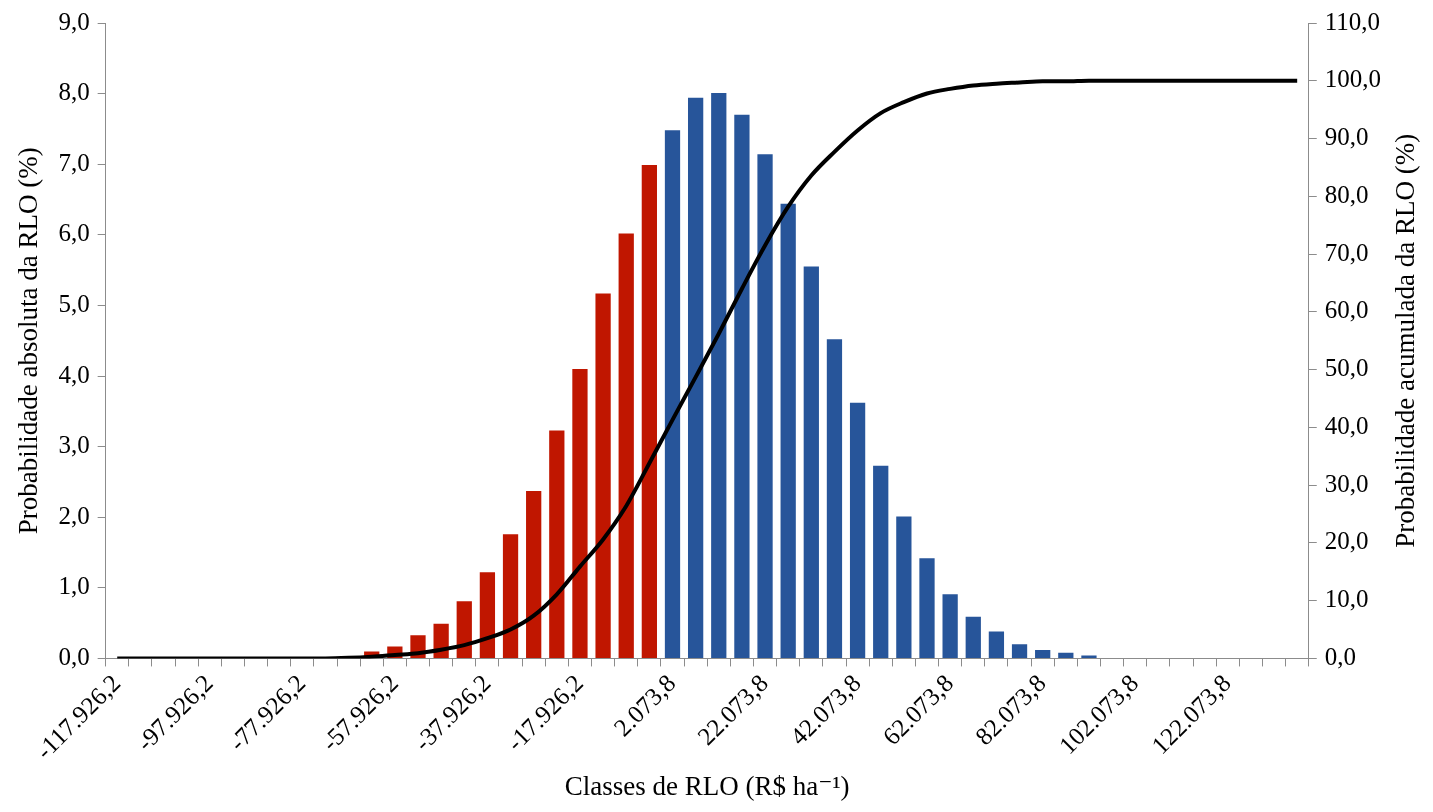  What do you see at coordinates (1346, 368) in the screenshot?
I see `y2-tick-label: 50,0` at bounding box center [1346, 368].